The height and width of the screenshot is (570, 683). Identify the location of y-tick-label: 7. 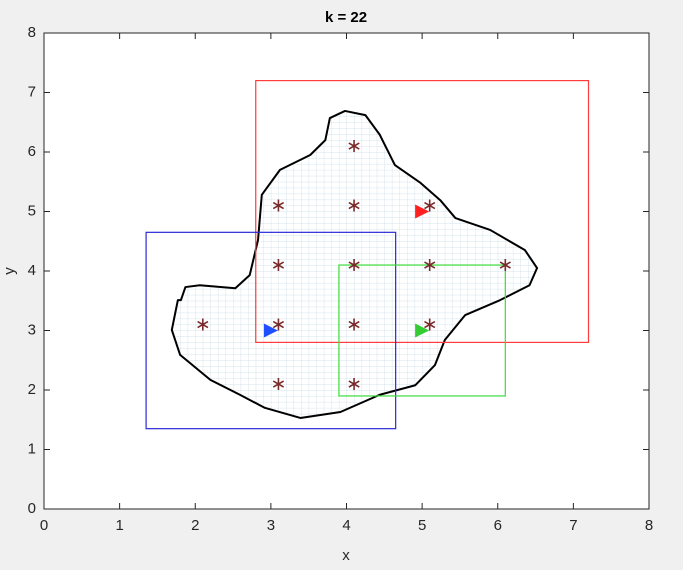
(32, 91).